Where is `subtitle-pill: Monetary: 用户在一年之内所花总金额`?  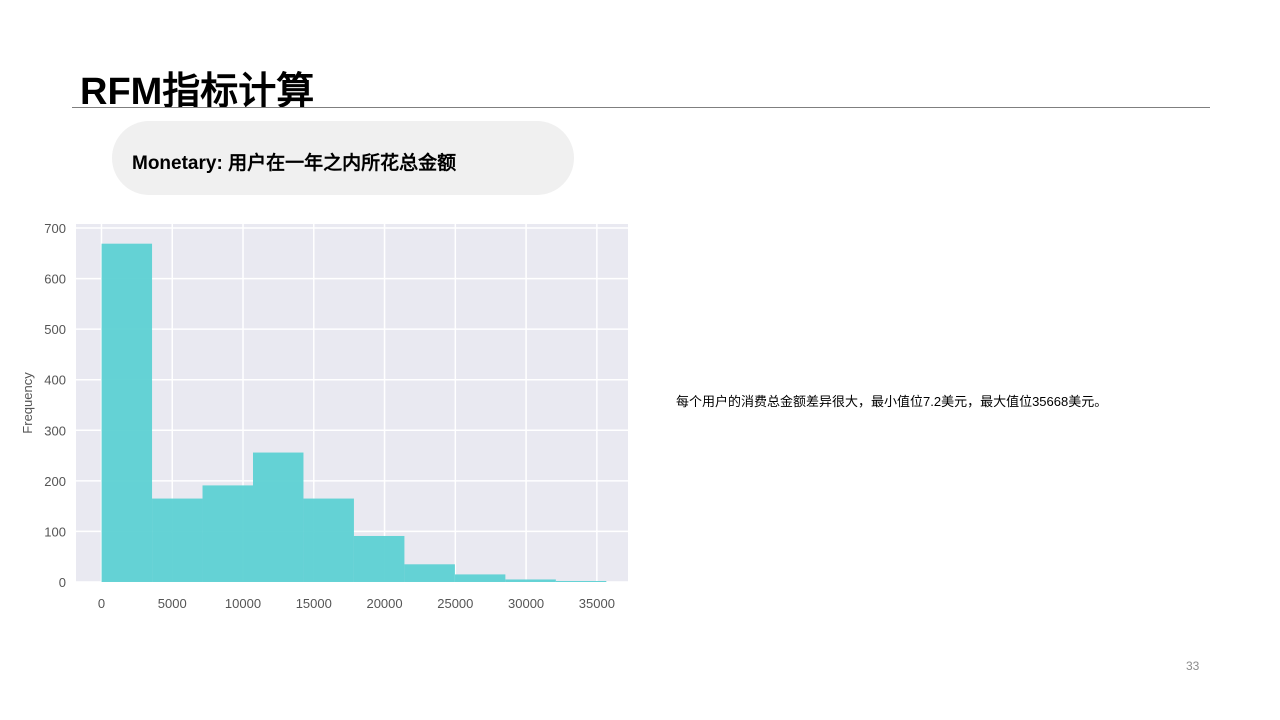 subtitle-pill: Monetary: 用户在一年之内所花总金额 is located at coordinates (343, 158).